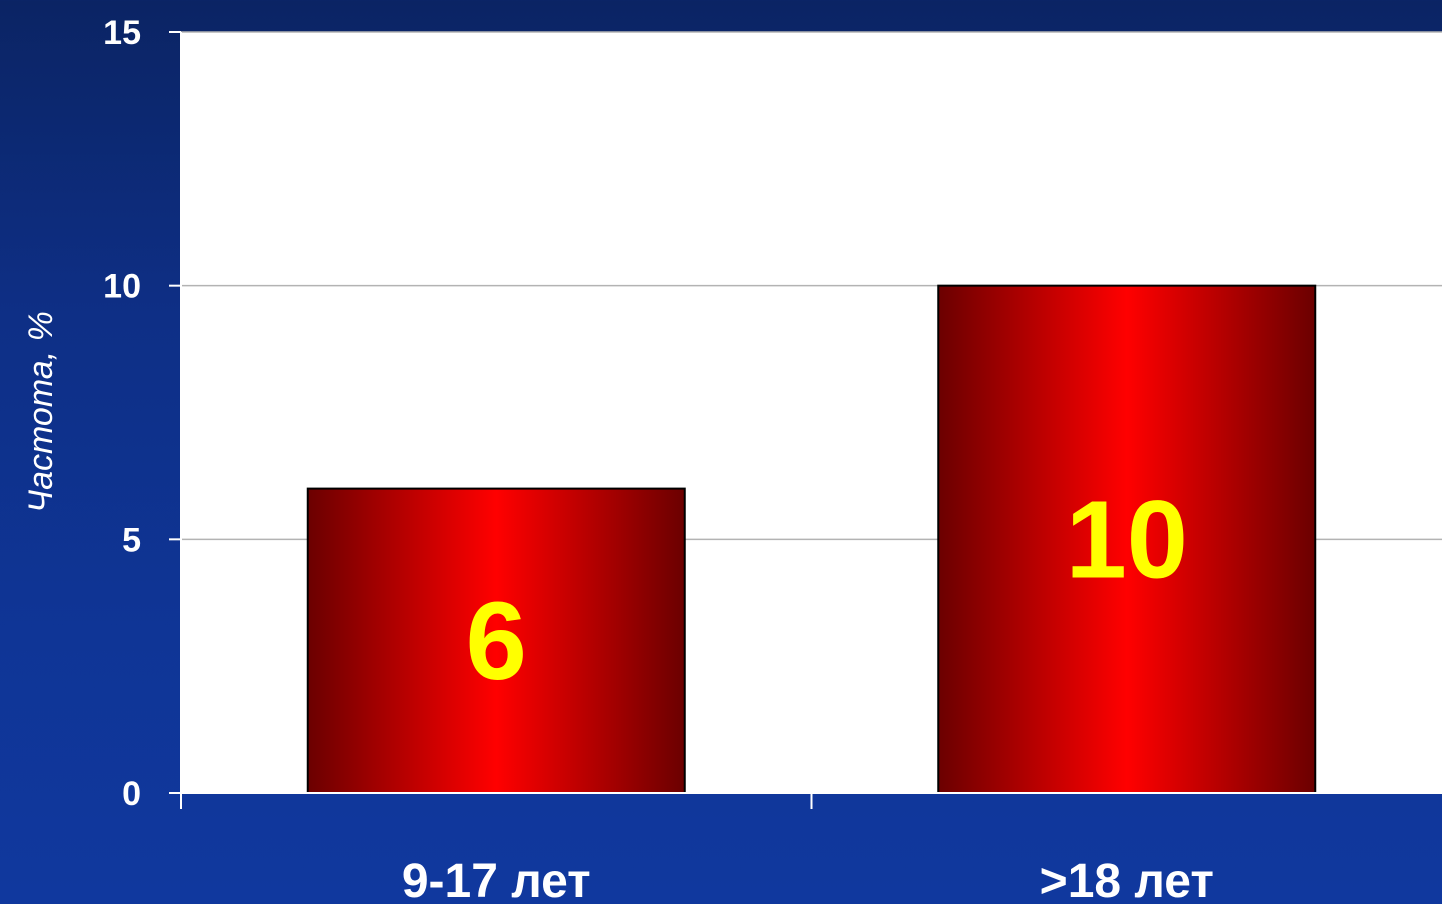  What do you see at coordinates (131, 540) in the screenshot?
I see `y-tick-label: 5` at bounding box center [131, 540].